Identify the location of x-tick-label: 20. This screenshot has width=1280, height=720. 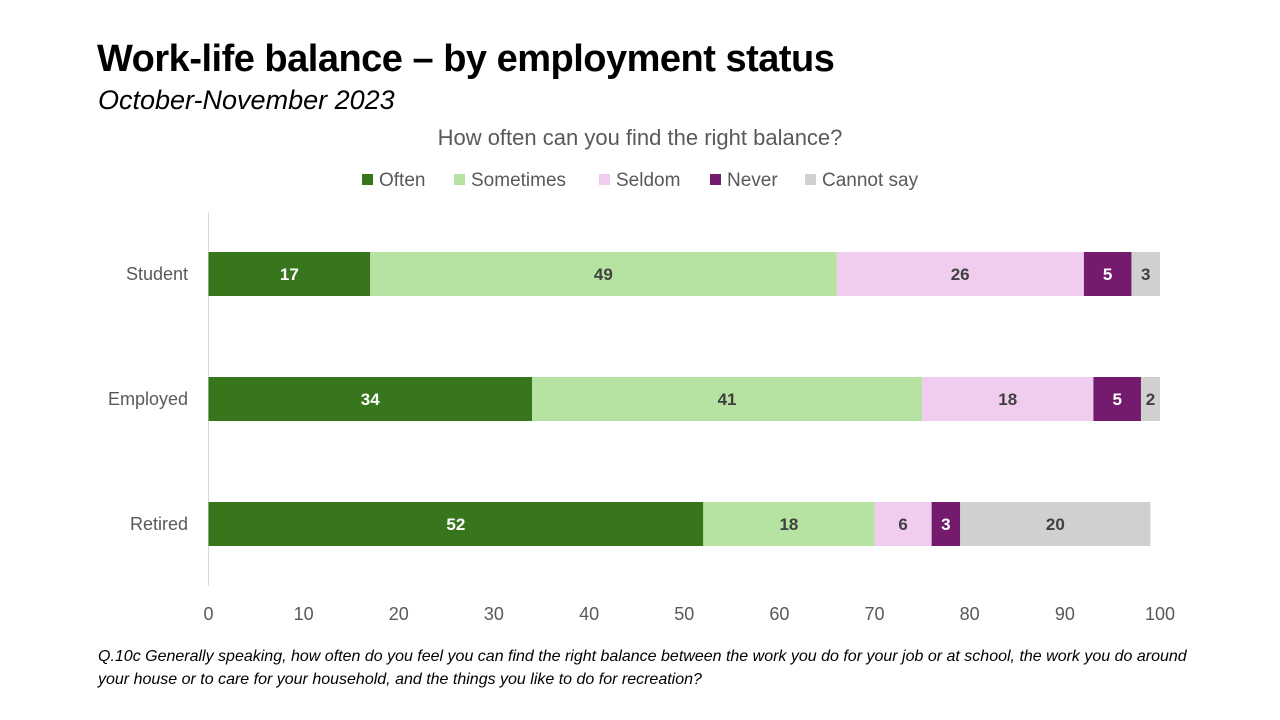
(399, 614).